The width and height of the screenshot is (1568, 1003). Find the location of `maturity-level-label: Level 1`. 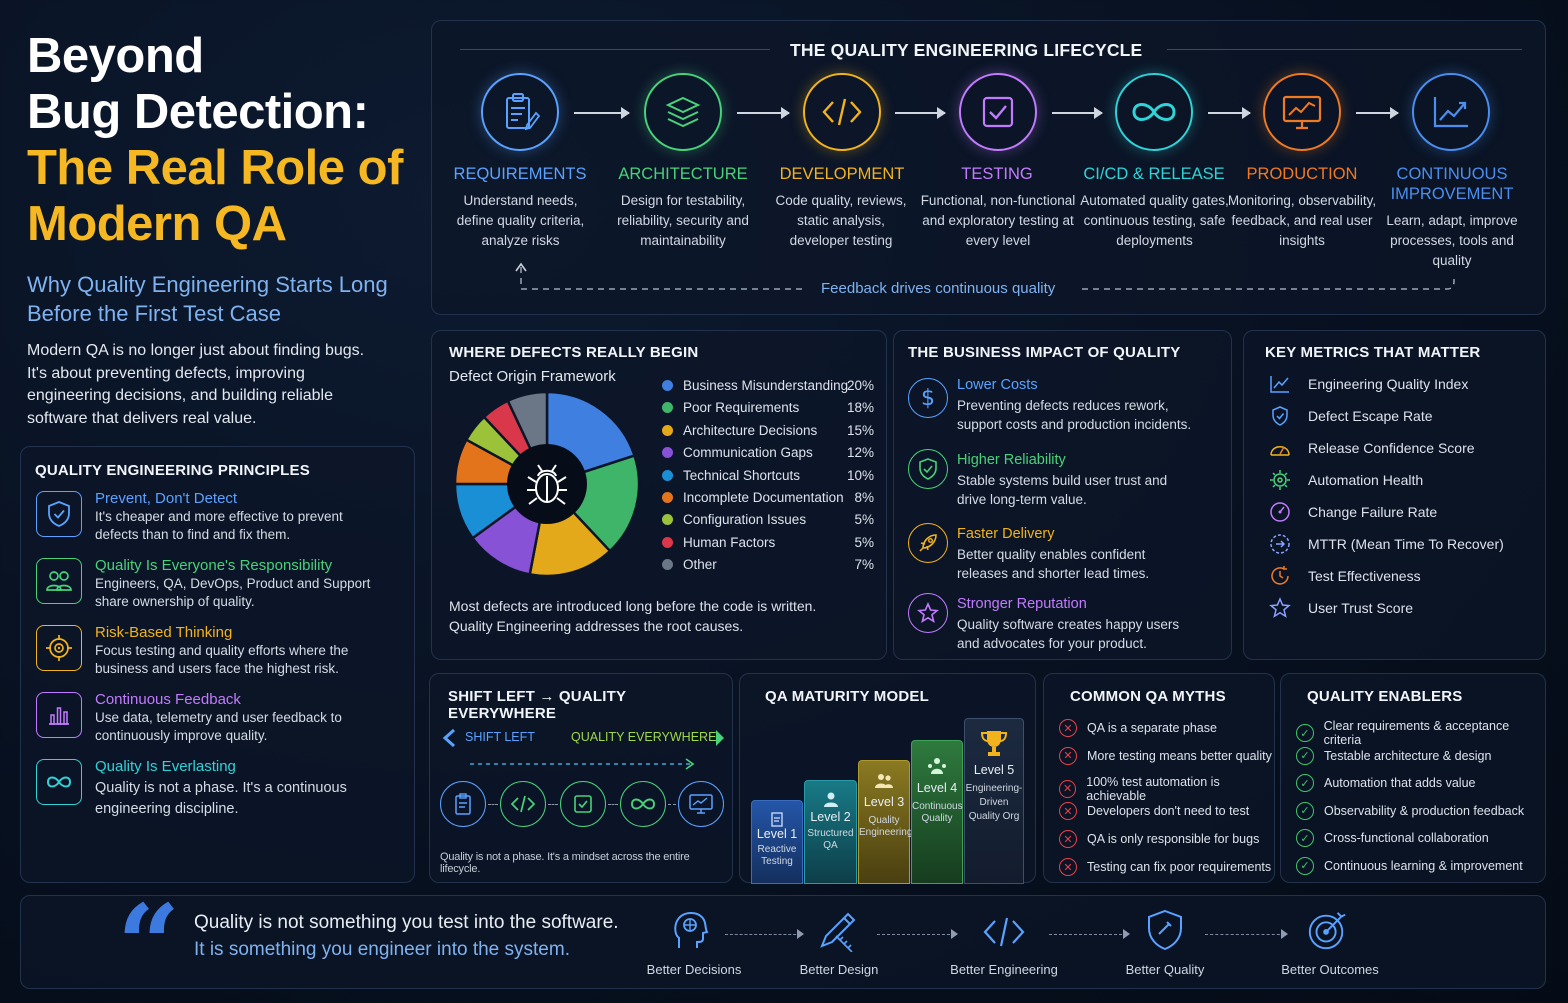

maturity-level-label: Level 1 is located at coordinates (777, 834).